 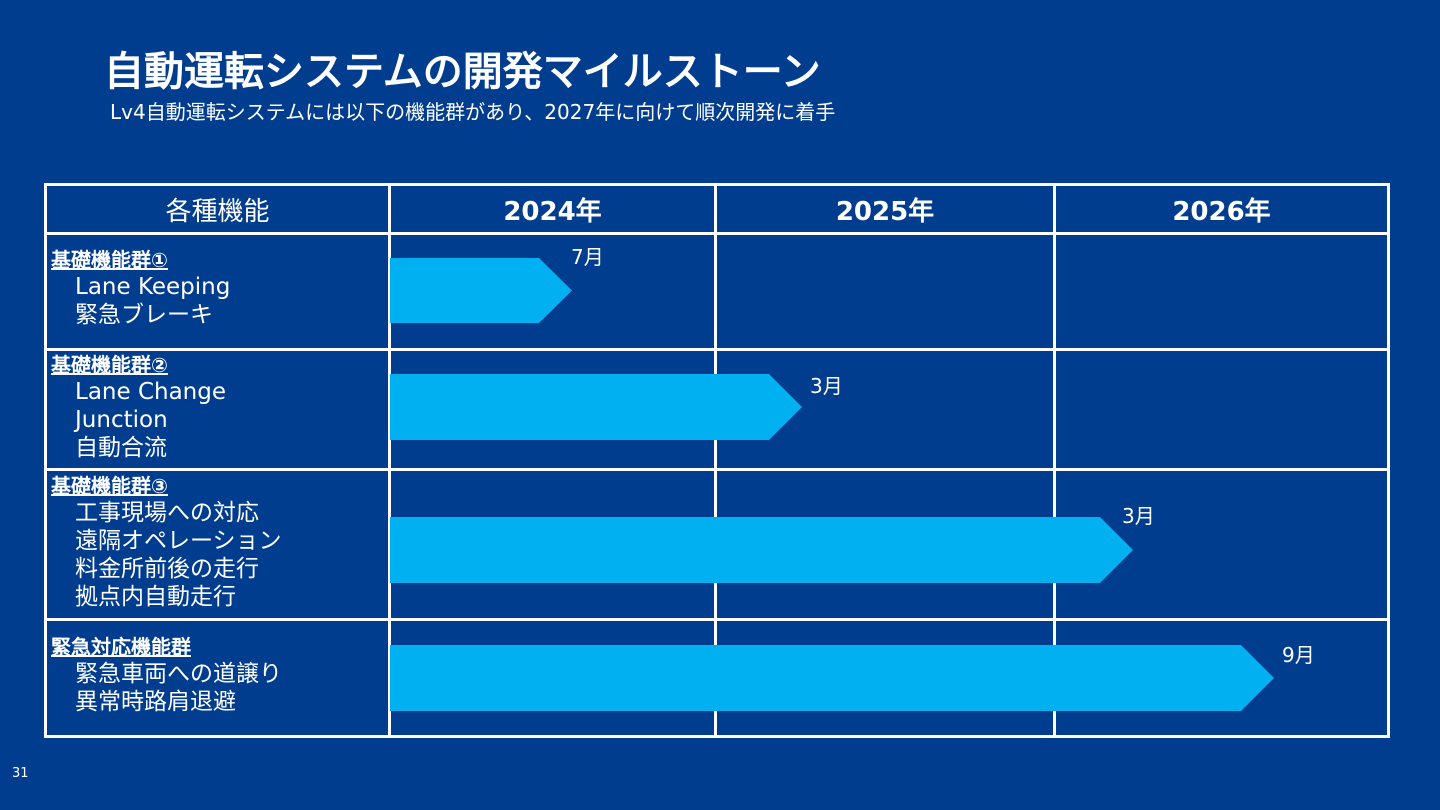 What do you see at coordinates (109, 365) in the screenshot?
I see `group-title: 基礎機能群②` at bounding box center [109, 365].